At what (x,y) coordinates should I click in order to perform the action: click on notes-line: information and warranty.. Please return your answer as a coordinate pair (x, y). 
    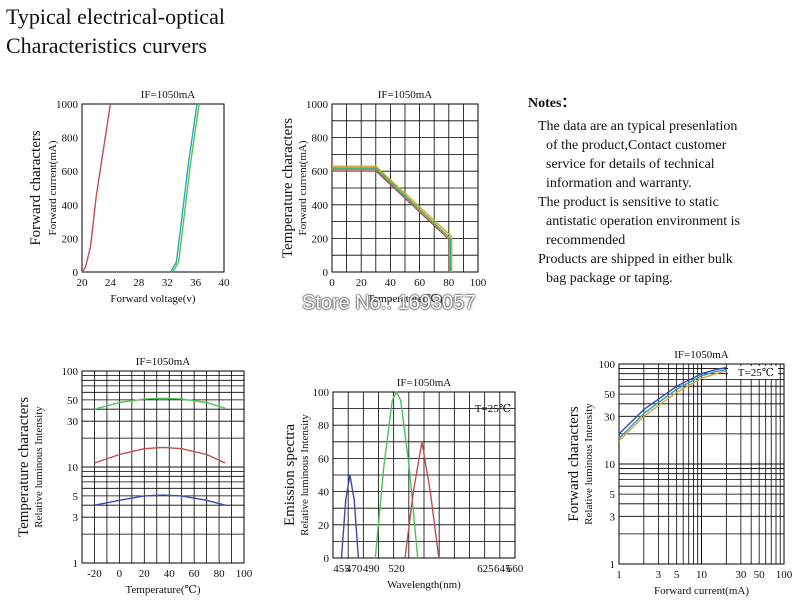
    Looking at the image, I should click on (619, 183).